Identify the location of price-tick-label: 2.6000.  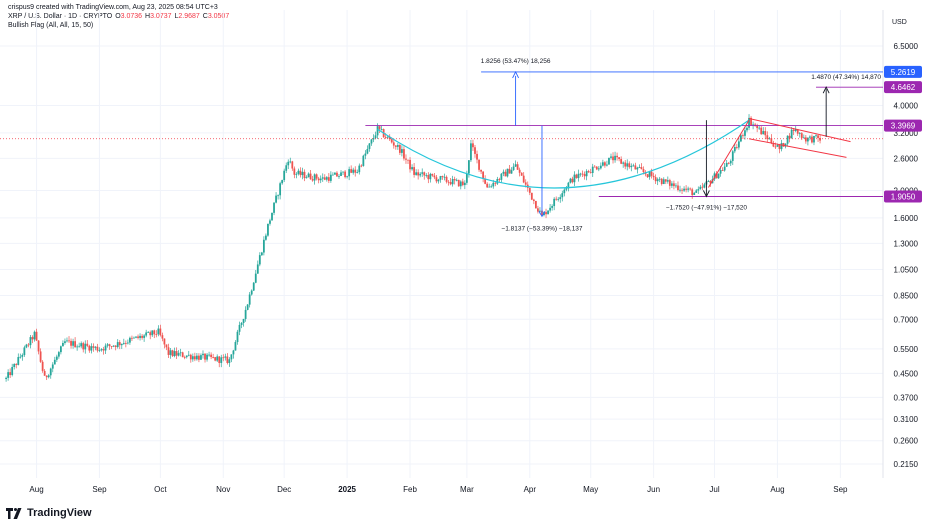
(906, 158).